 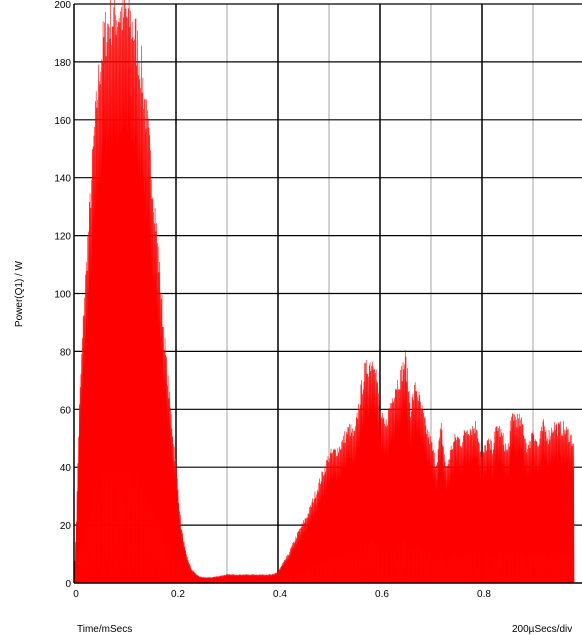 What do you see at coordinates (66, 410) in the screenshot?
I see `y-tick-label: 60` at bounding box center [66, 410].